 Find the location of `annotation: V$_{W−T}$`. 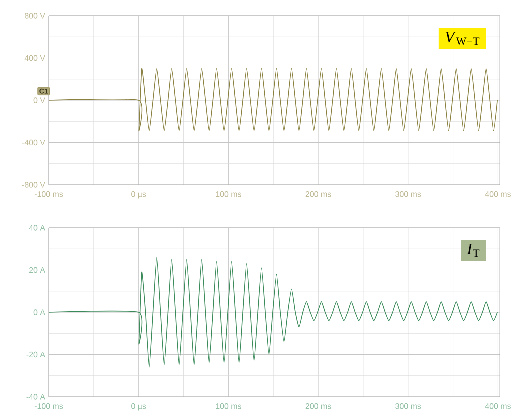

annotation: V$_{W−T}$ is located at coordinates (463, 39).